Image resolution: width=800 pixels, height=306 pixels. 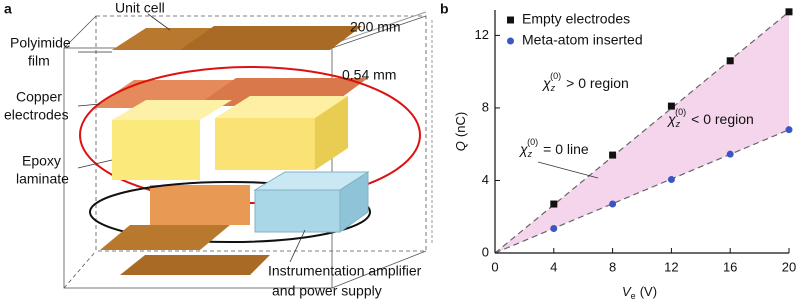 I want to click on y-axis-symbol: Q, so click(x=460, y=146).